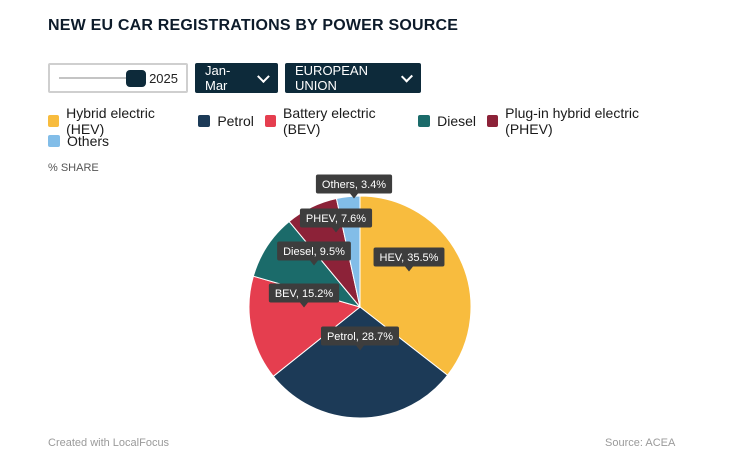  I want to click on data-label: BEV, 15.2%, so click(304, 295).